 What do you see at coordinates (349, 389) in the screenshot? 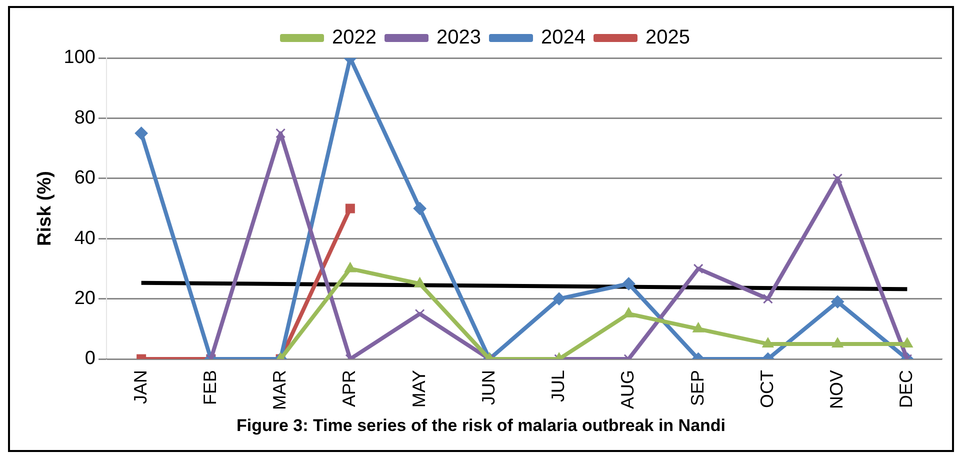
I see `x-tick-label: APR` at bounding box center [349, 389].